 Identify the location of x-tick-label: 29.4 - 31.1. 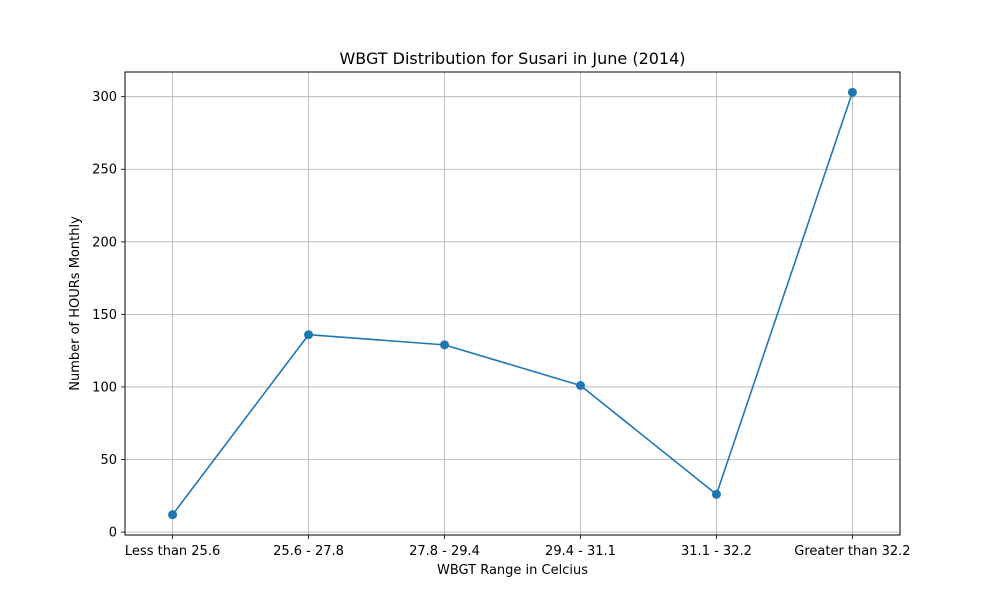
(580, 551).